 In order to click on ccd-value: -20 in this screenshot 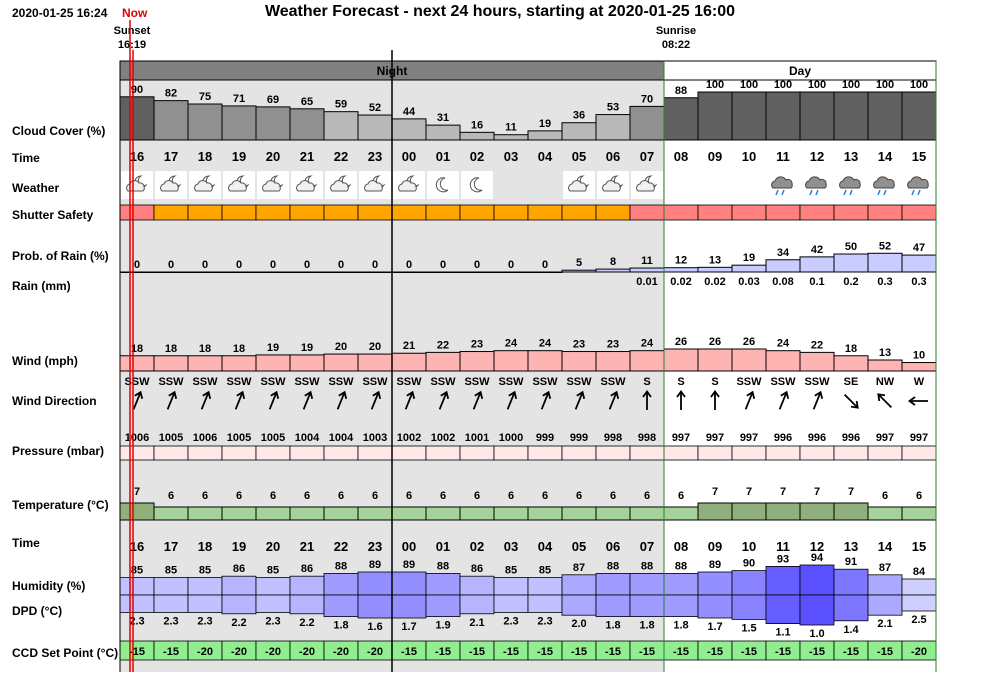, I will do `click(307, 652)`.